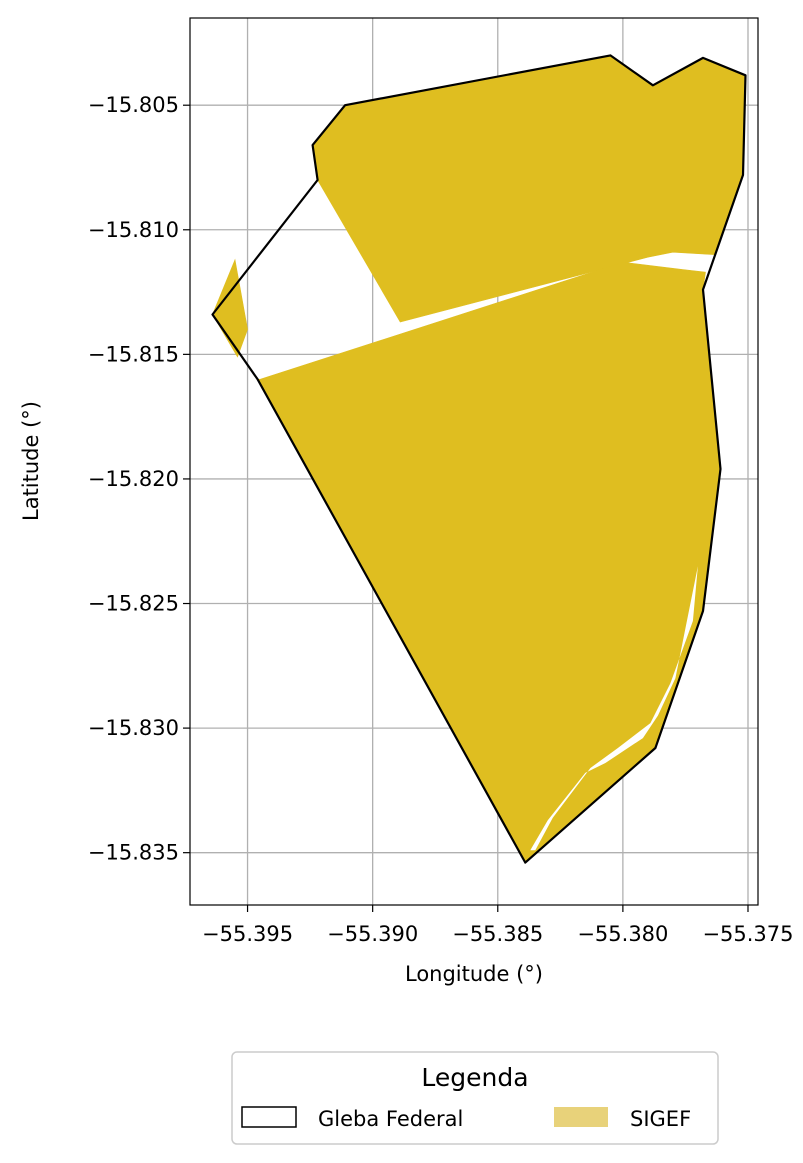 This screenshot has height=1163, width=803. What do you see at coordinates (474, 974) in the screenshot?
I see `x-axis-label: Longitude (°)` at bounding box center [474, 974].